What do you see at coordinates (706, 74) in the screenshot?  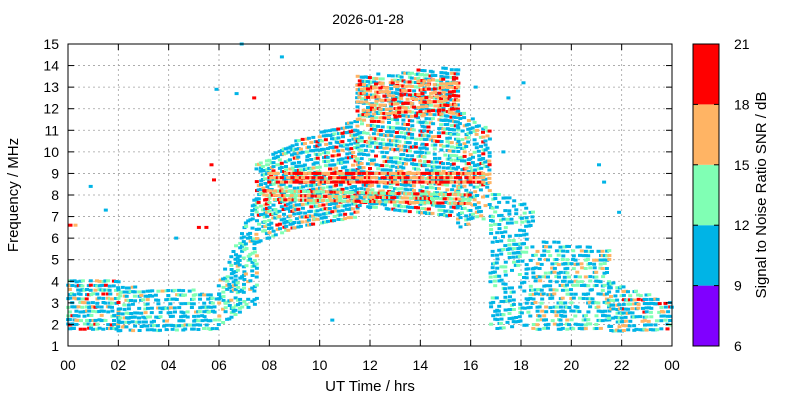 I see `colorbar-bin` at bounding box center [706, 74].